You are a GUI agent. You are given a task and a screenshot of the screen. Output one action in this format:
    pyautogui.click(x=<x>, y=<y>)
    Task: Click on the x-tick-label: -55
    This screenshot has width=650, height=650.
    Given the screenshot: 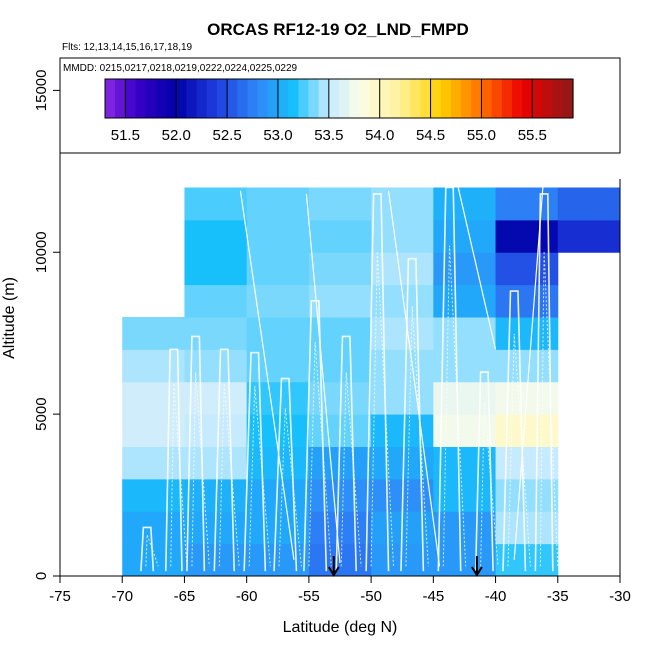 What is the action you would take?
    pyautogui.click(x=309, y=596)
    